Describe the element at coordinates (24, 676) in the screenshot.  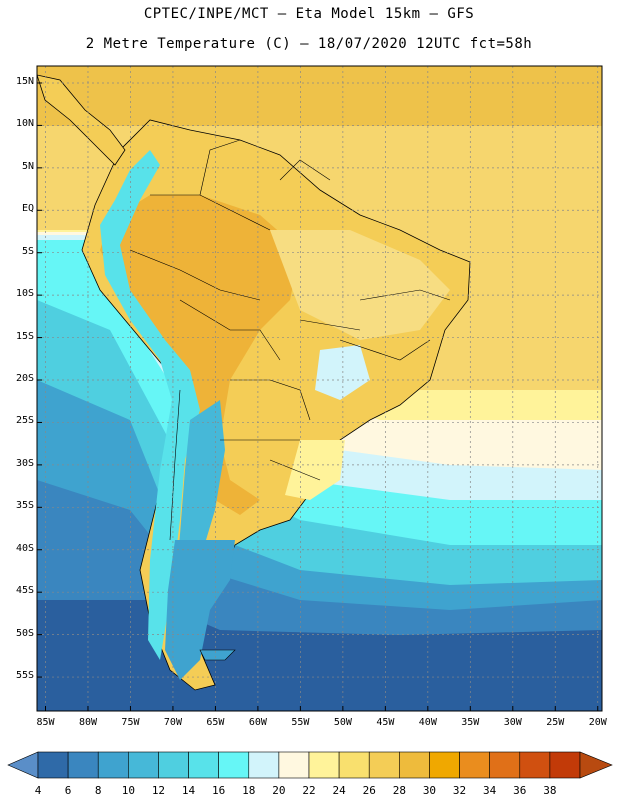
I see `lat-label: 55S` at that location.